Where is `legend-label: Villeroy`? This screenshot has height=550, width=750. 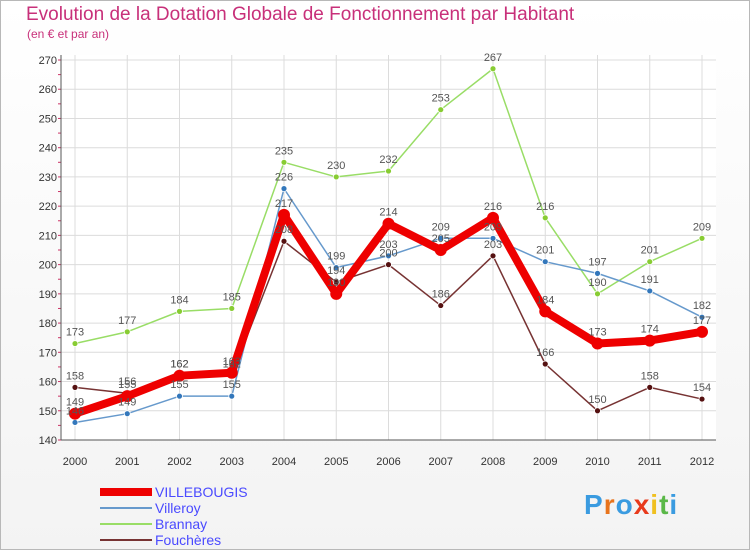
legend-label: Villeroy is located at coordinates (178, 508).